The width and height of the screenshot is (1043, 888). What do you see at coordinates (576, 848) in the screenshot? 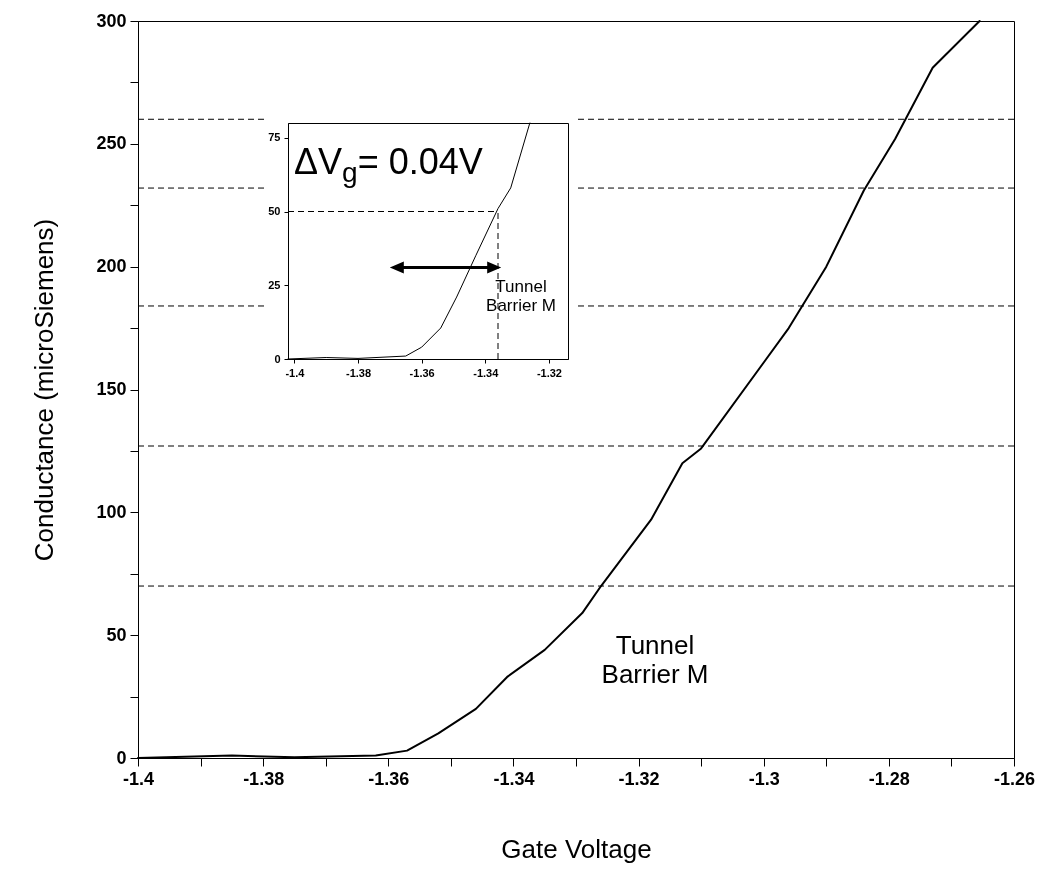
I see `x-axis-title: Gate Voltage` at bounding box center [576, 848].